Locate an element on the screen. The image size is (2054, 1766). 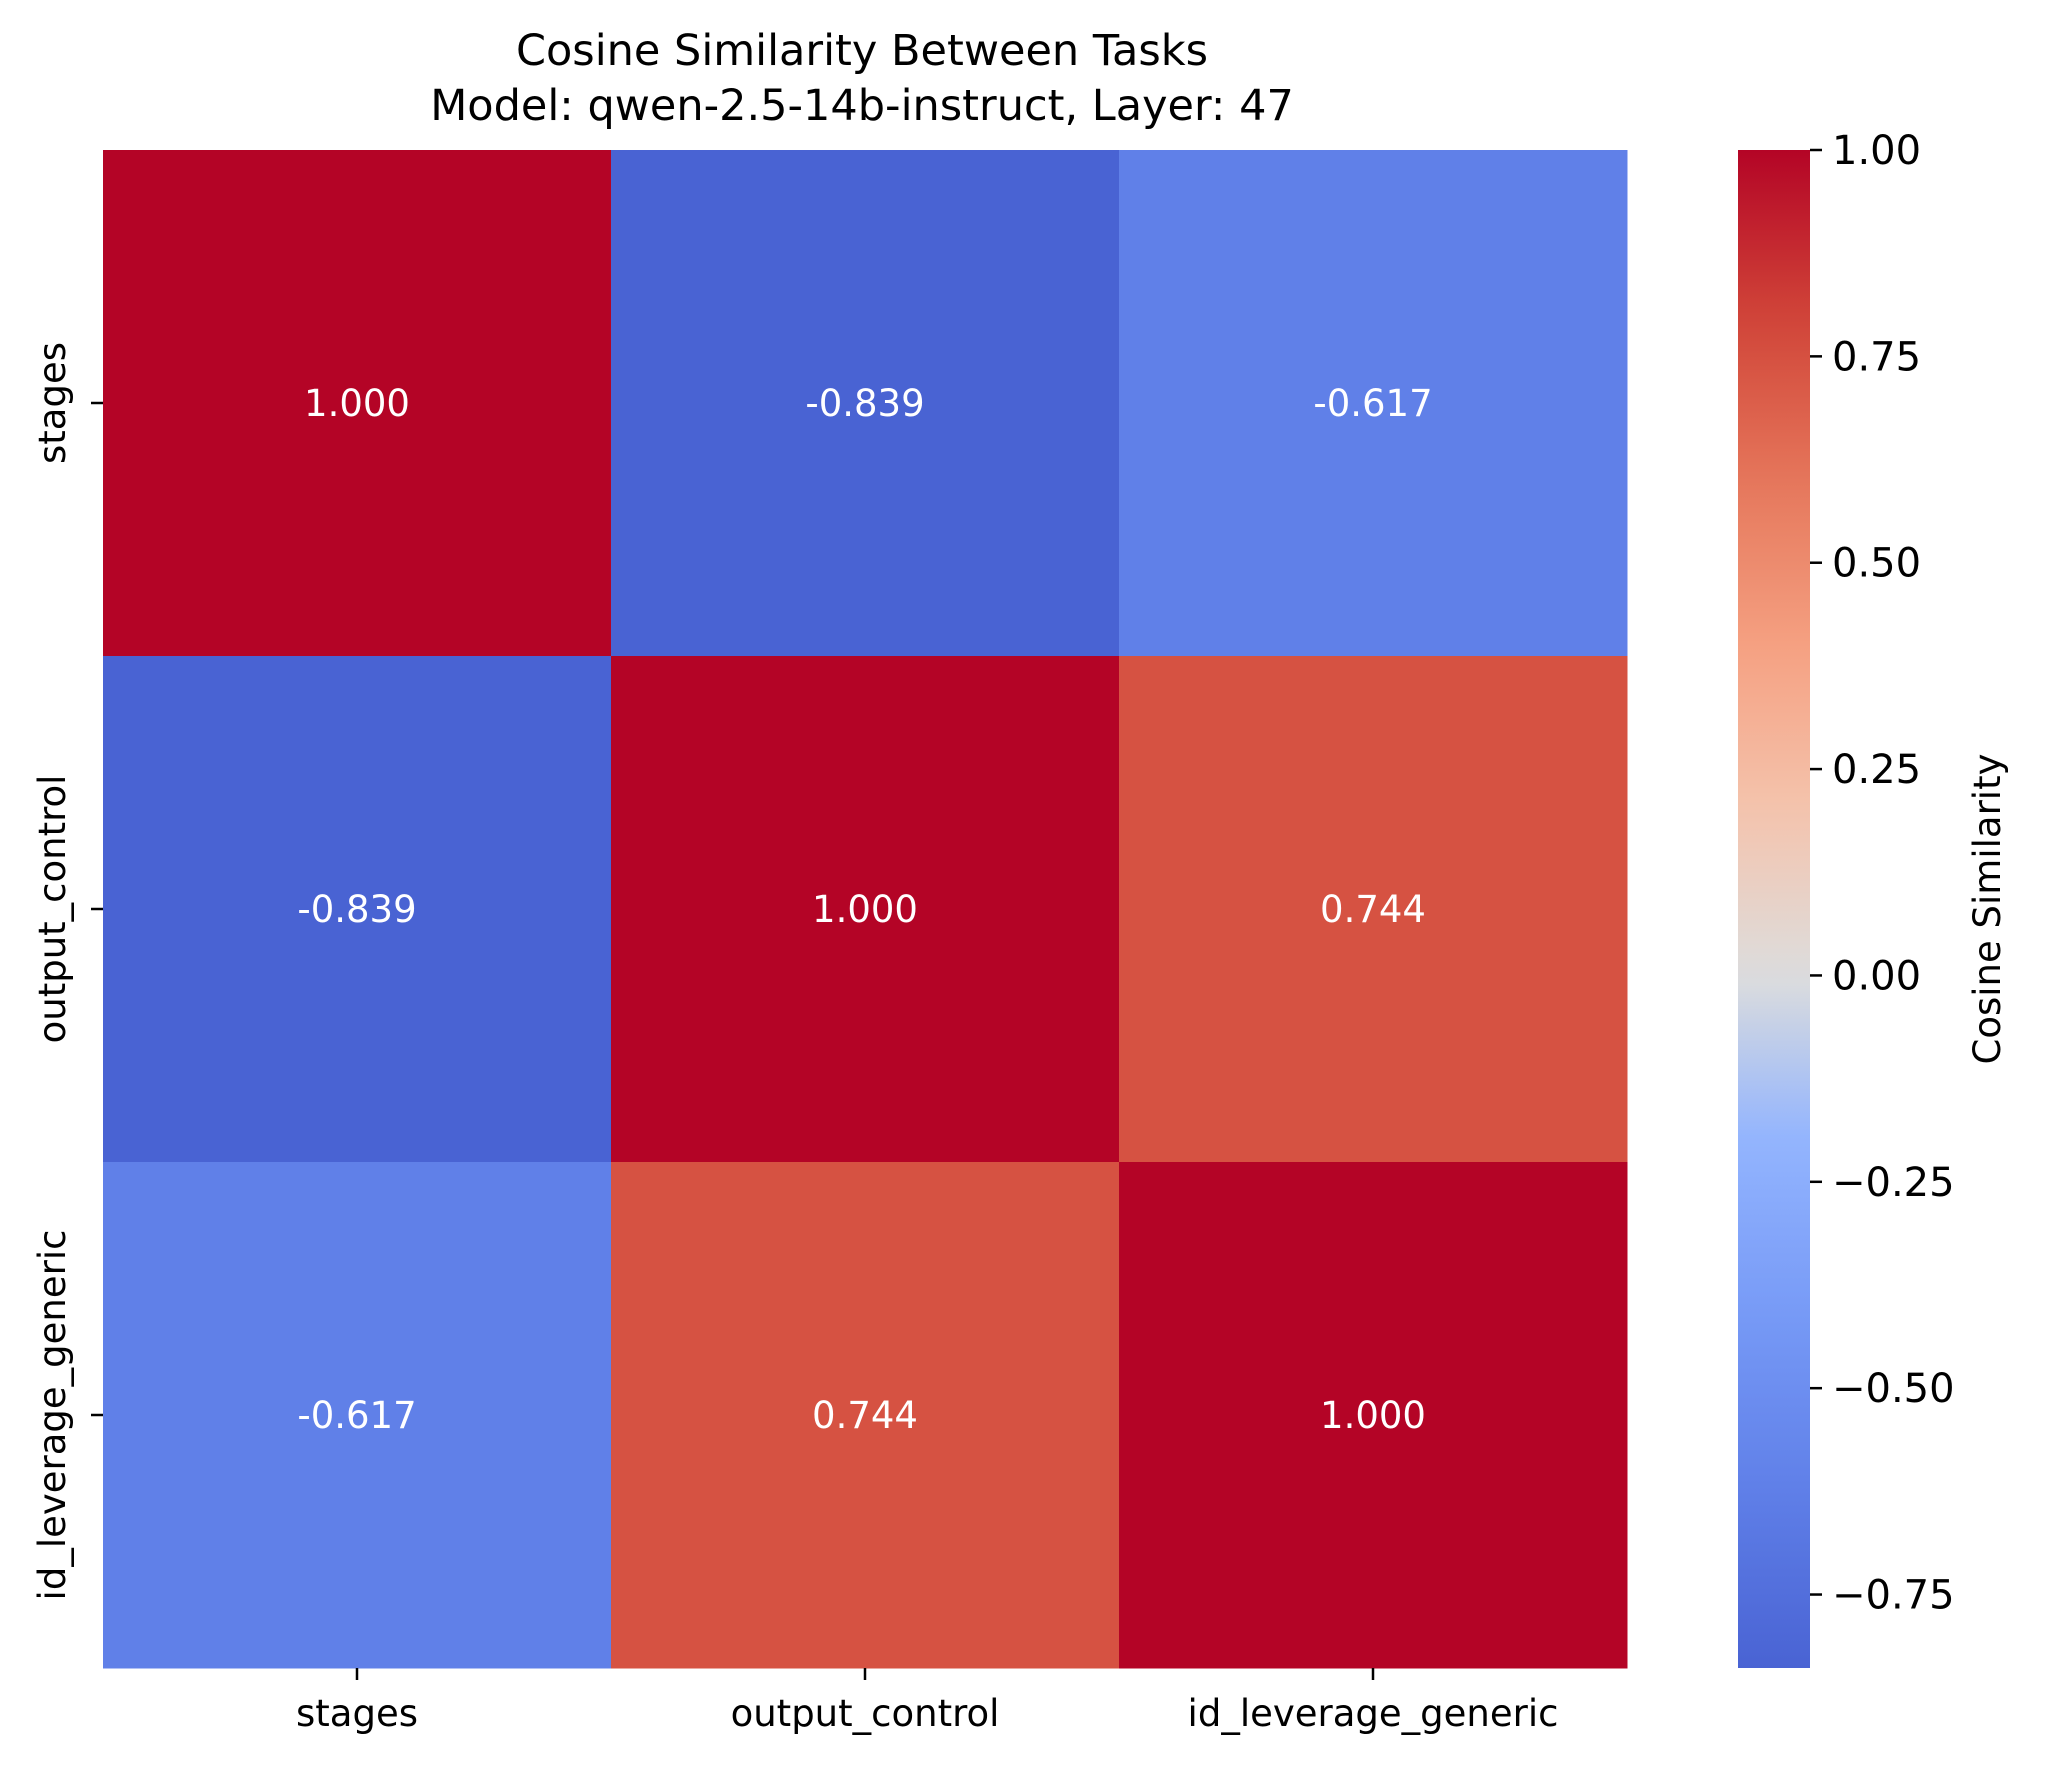
colorbar-label: Cosine Similarity is located at coordinates (1987, 909).